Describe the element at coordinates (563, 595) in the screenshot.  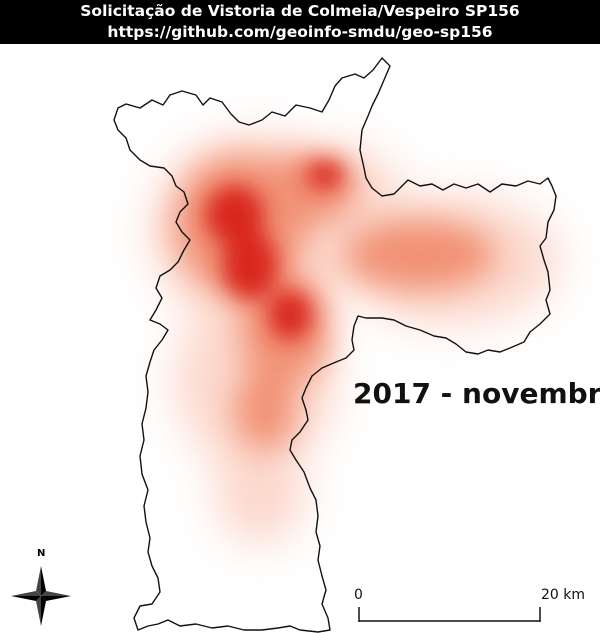
I see `scale-end-label: 20 km` at that location.